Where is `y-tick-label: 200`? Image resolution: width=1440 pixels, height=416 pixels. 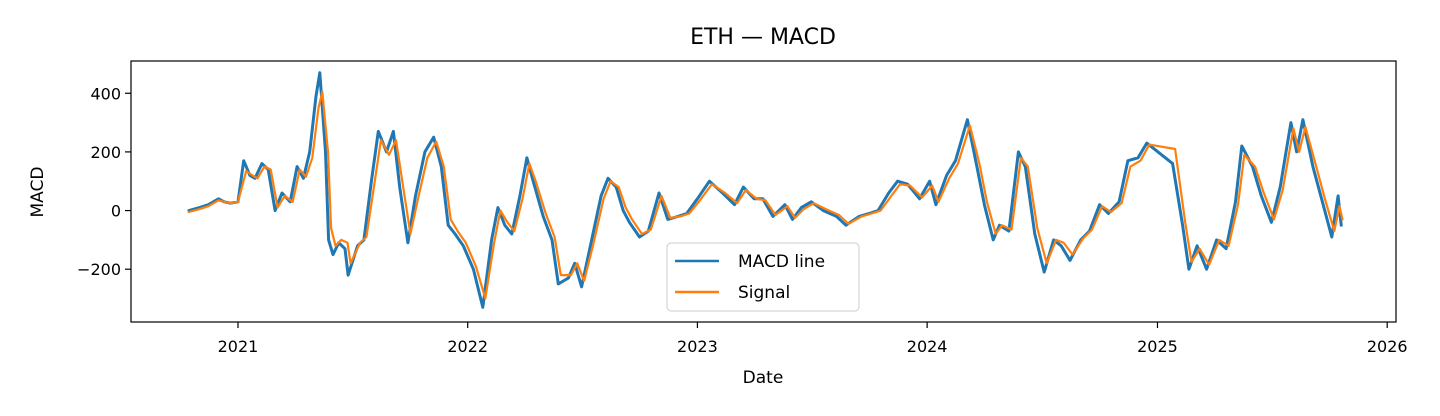
y-tick-label: 200 is located at coordinates (105, 152).